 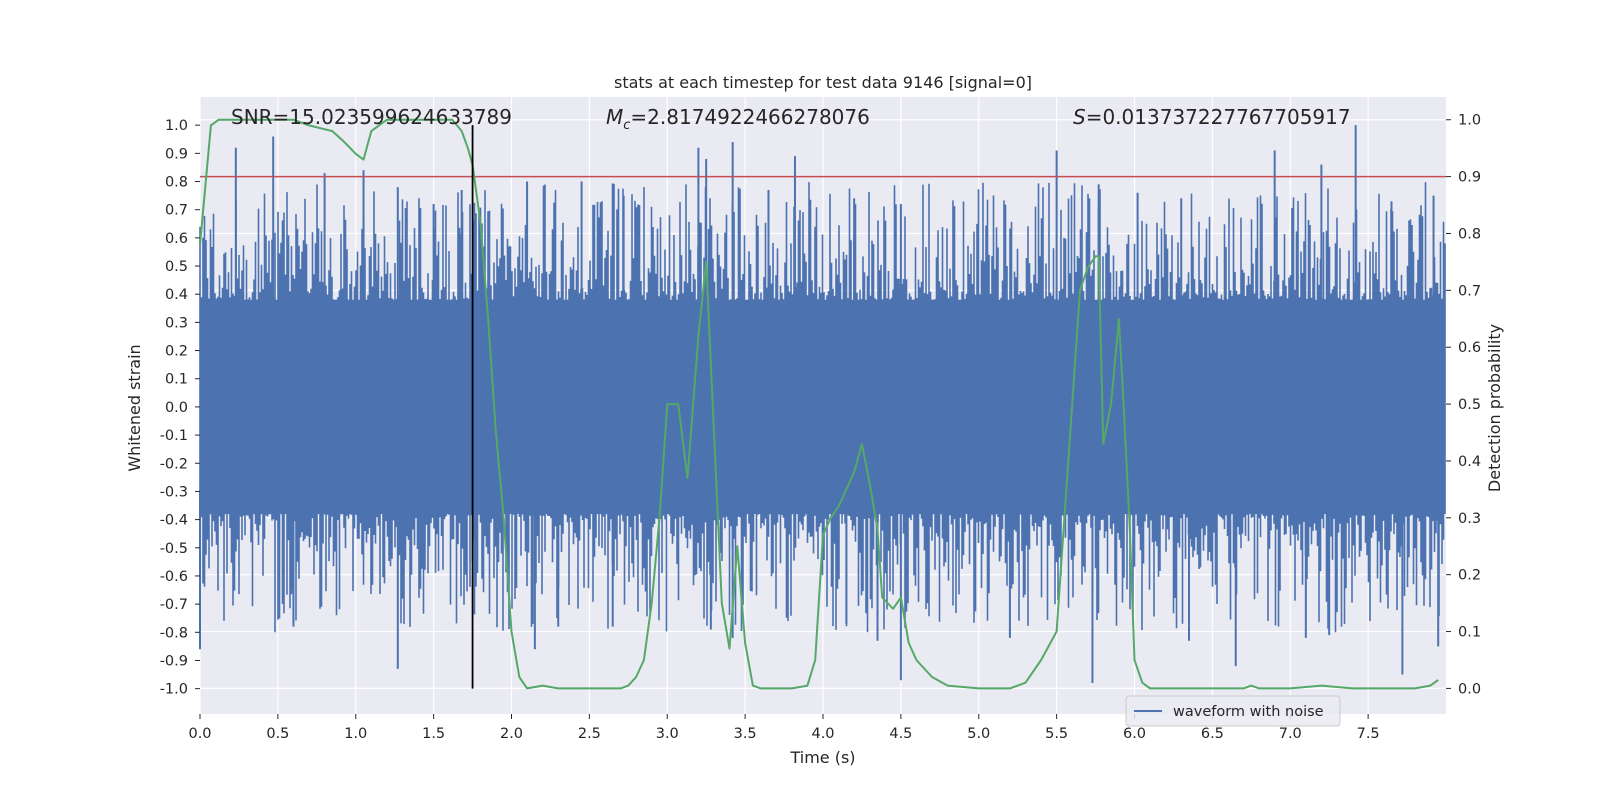 What do you see at coordinates (614, 117) in the screenshot?
I see `mc-symbol: M` at bounding box center [614, 117].